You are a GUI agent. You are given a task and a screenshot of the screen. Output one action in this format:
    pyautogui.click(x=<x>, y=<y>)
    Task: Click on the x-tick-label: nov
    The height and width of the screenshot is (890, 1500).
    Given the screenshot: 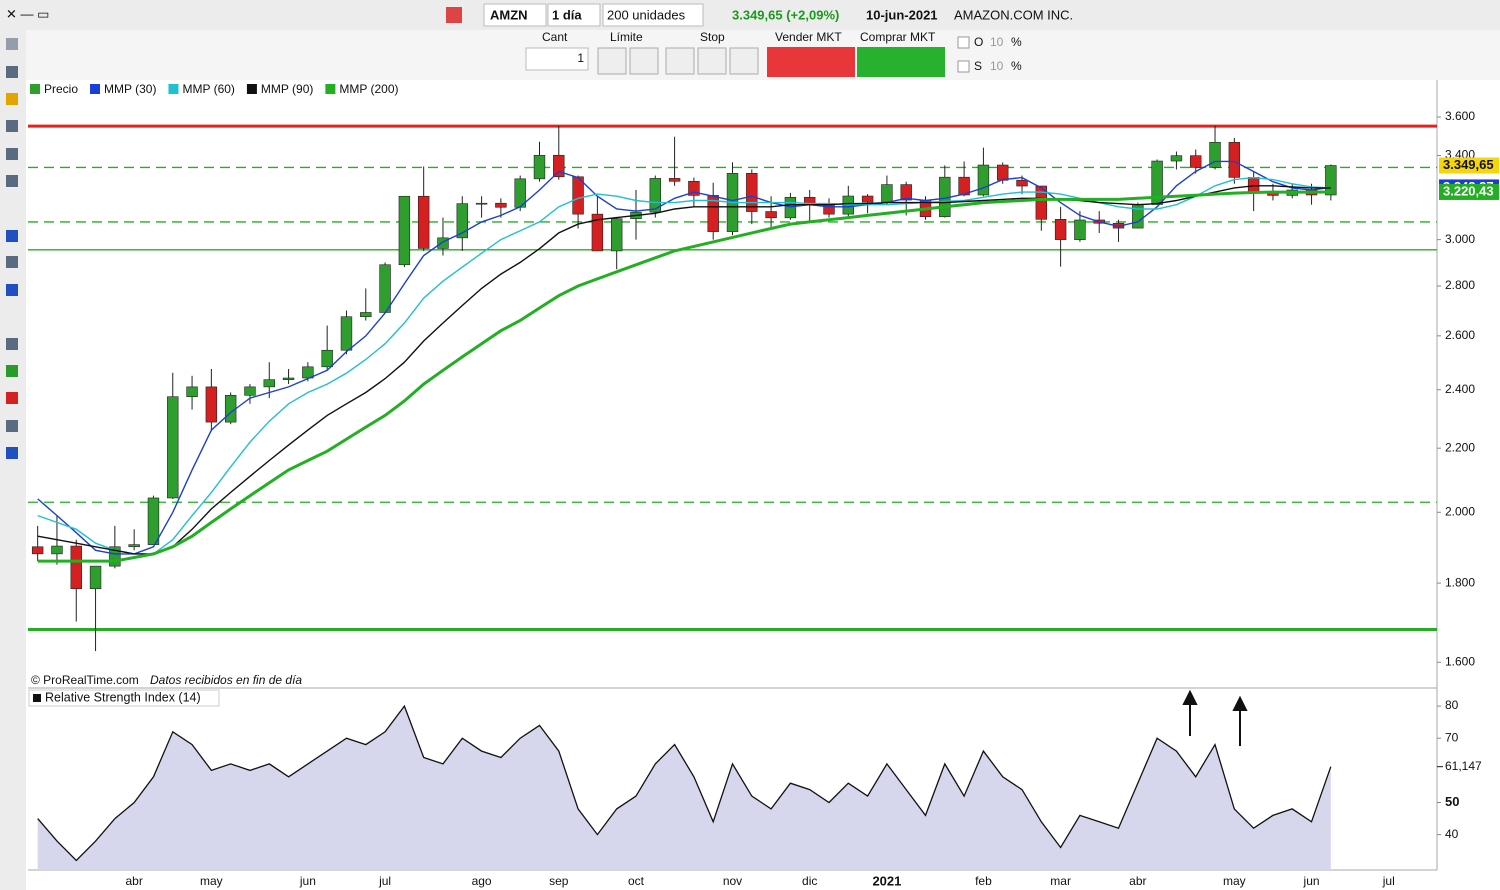 What is the action you would take?
    pyautogui.click(x=732, y=881)
    